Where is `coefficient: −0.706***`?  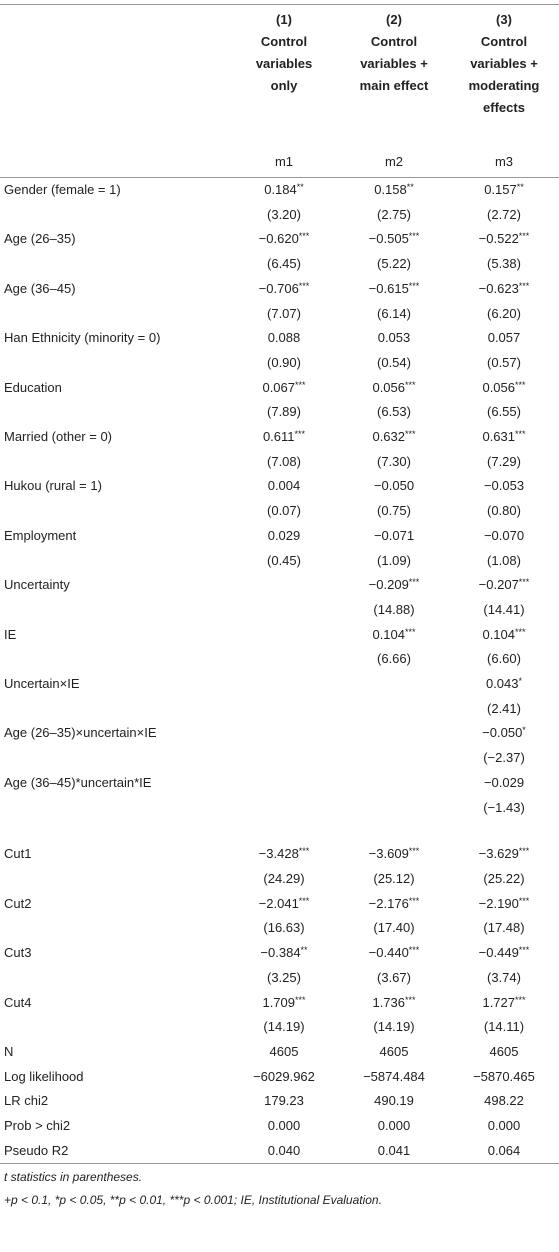
coefficient: −0.706*** is located at coordinates (284, 288).